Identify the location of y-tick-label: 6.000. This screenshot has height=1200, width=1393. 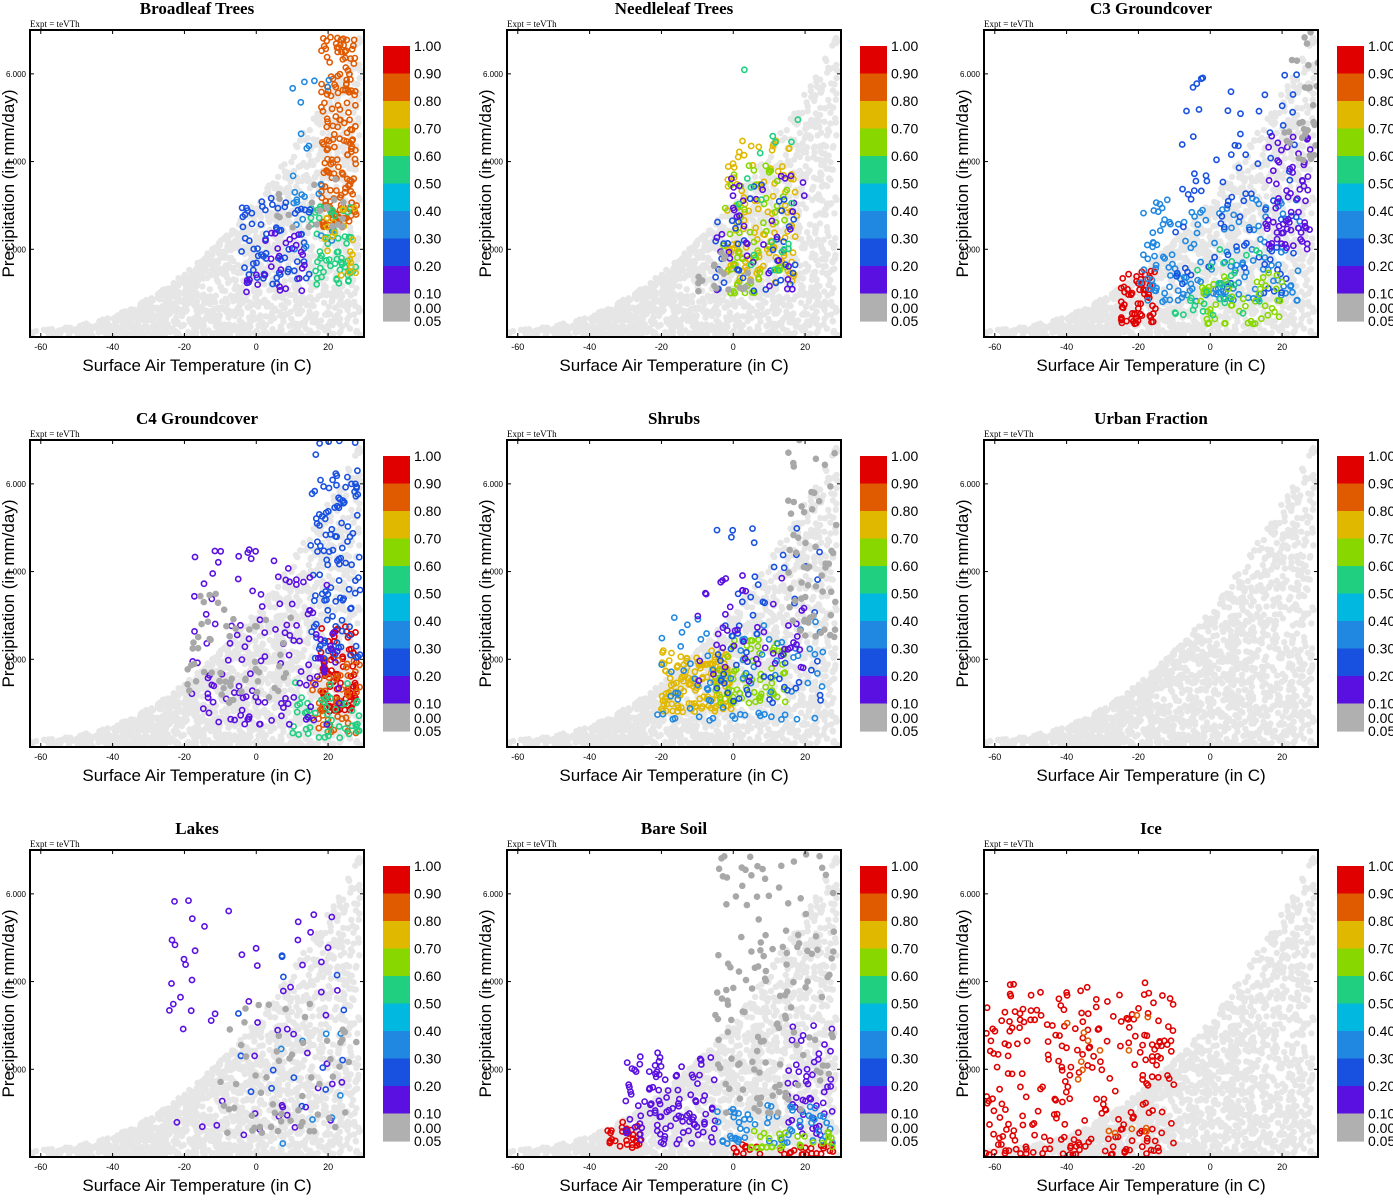
(16, 74).